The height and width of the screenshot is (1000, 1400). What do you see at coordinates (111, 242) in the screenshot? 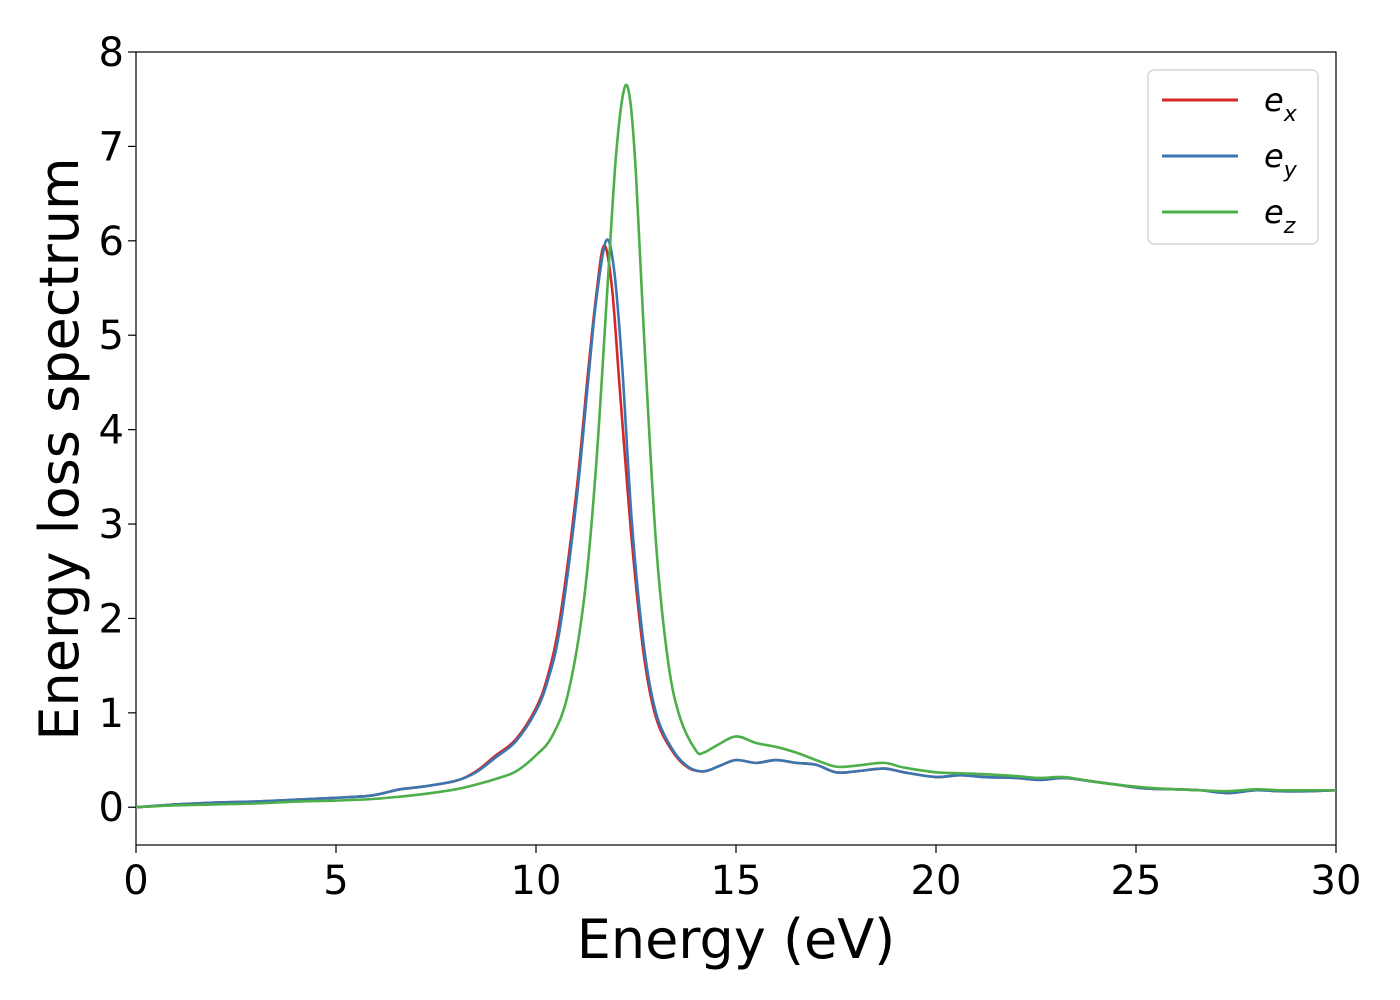
I see `y-tick-label: 6` at bounding box center [111, 242].